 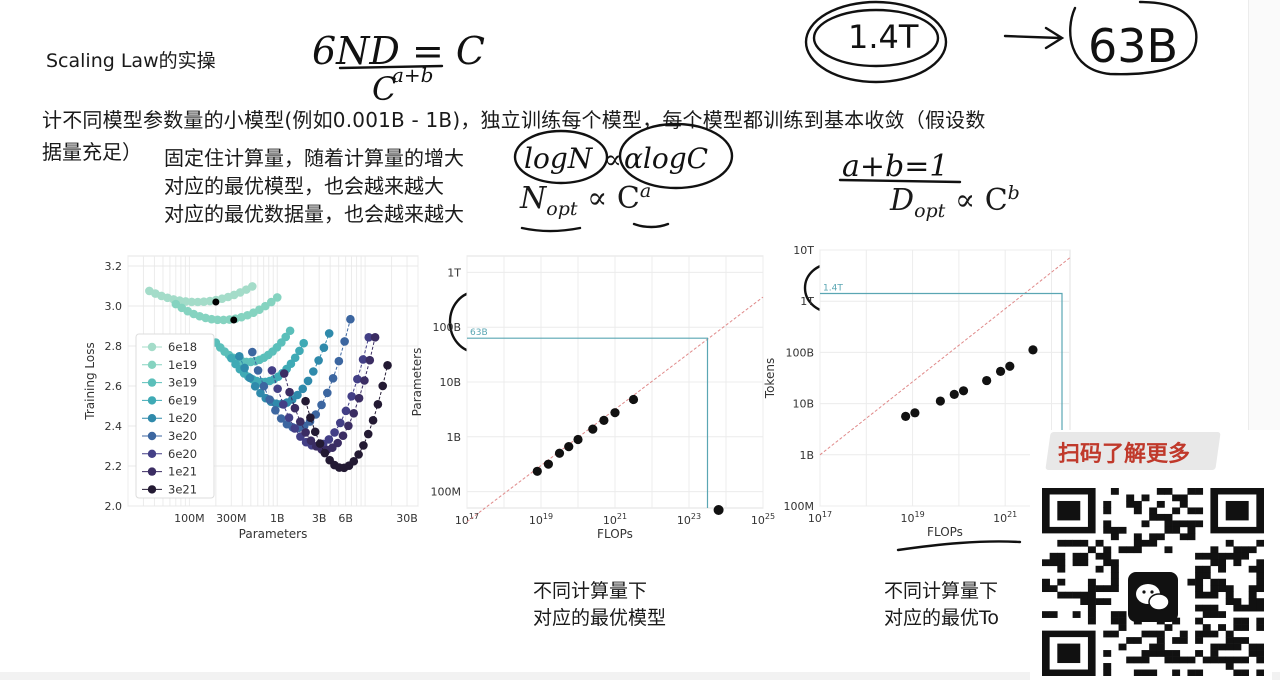 What do you see at coordinates (959, 546) in the screenshot?
I see `underline-chart3` at bounding box center [959, 546].